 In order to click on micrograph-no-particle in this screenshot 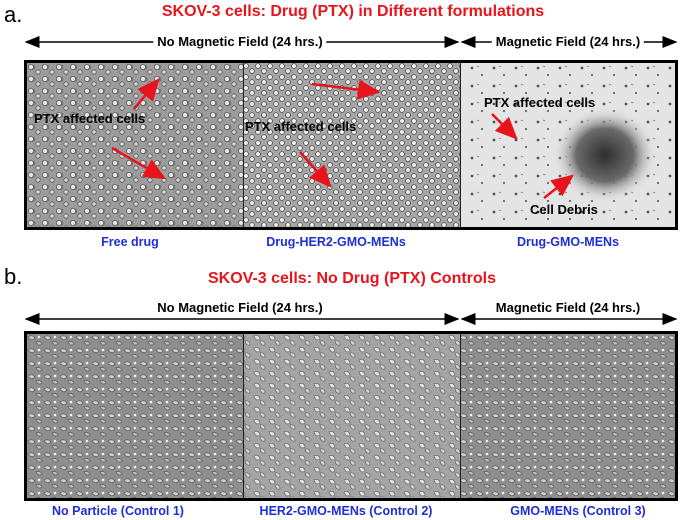, I will do `click(135, 416)`.